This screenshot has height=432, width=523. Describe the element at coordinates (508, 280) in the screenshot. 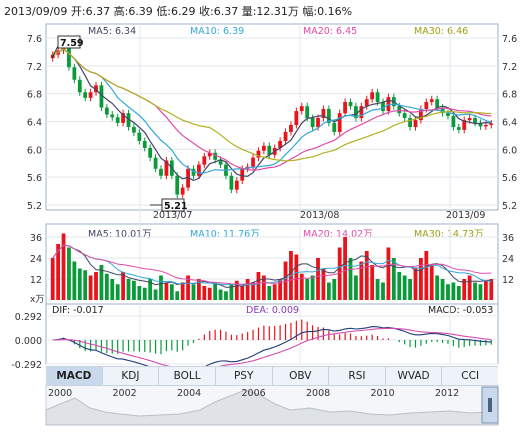

I see `volume-ytick-right: 12` at that location.